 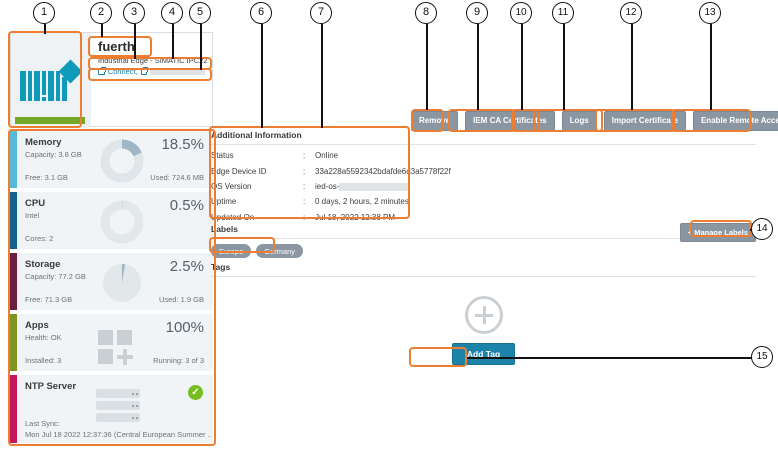 What do you see at coordinates (46, 177) in the screenshot?
I see `tile-free: Free: 3.1 GB` at bounding box center [46, 177].